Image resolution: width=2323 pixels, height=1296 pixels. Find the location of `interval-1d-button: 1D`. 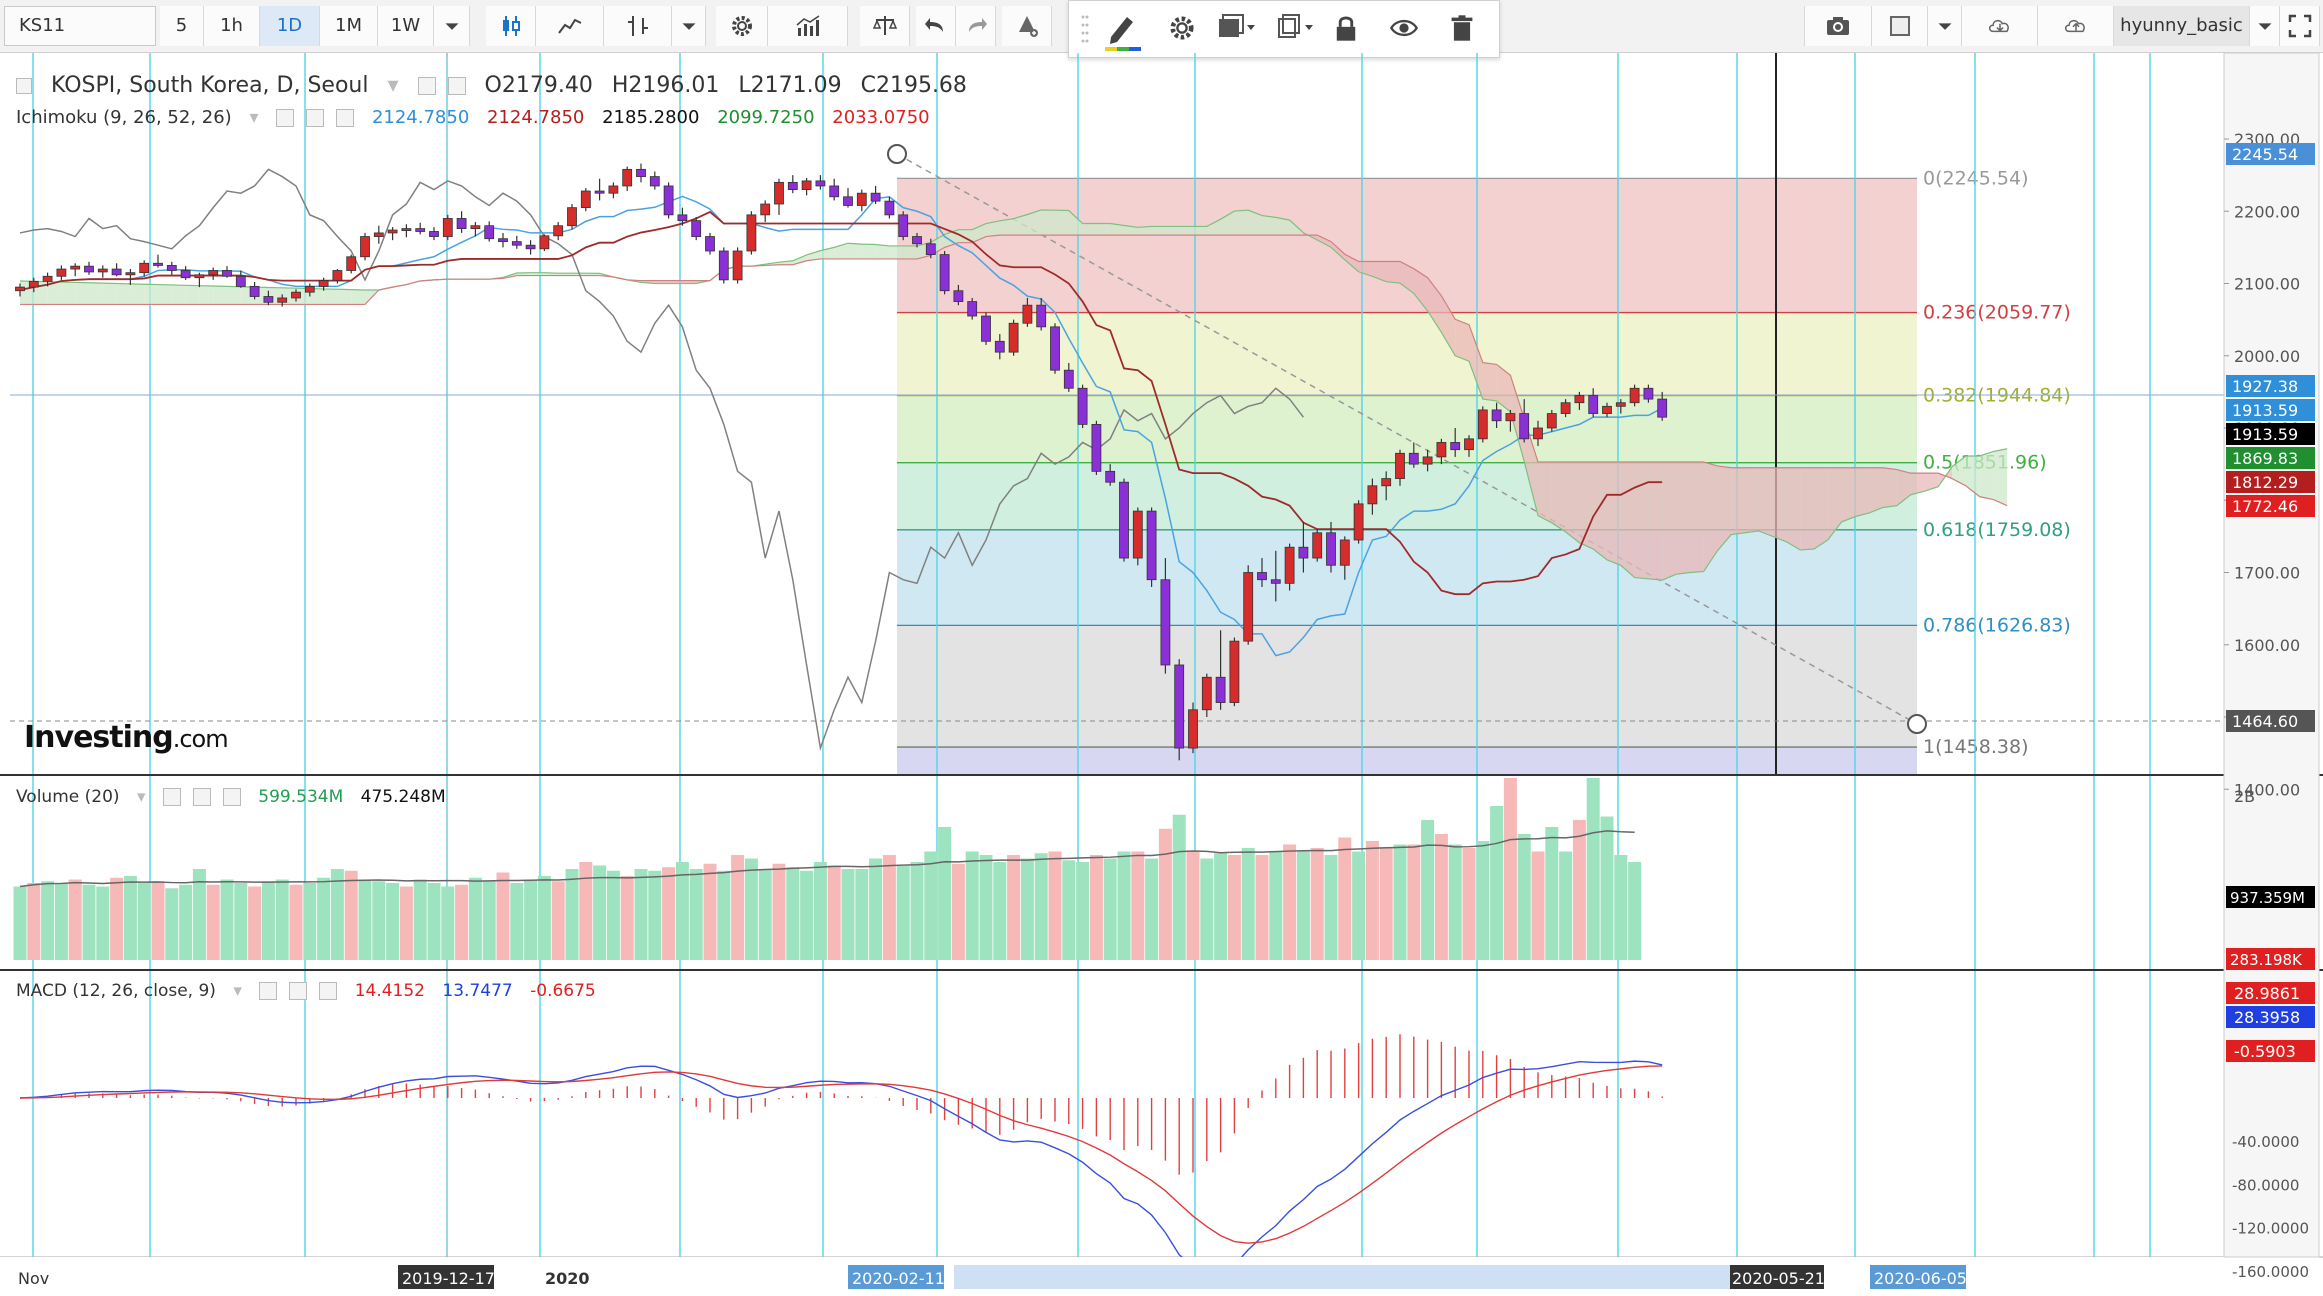

interval-1d-button: 1D is located at coordinates (290, 26).